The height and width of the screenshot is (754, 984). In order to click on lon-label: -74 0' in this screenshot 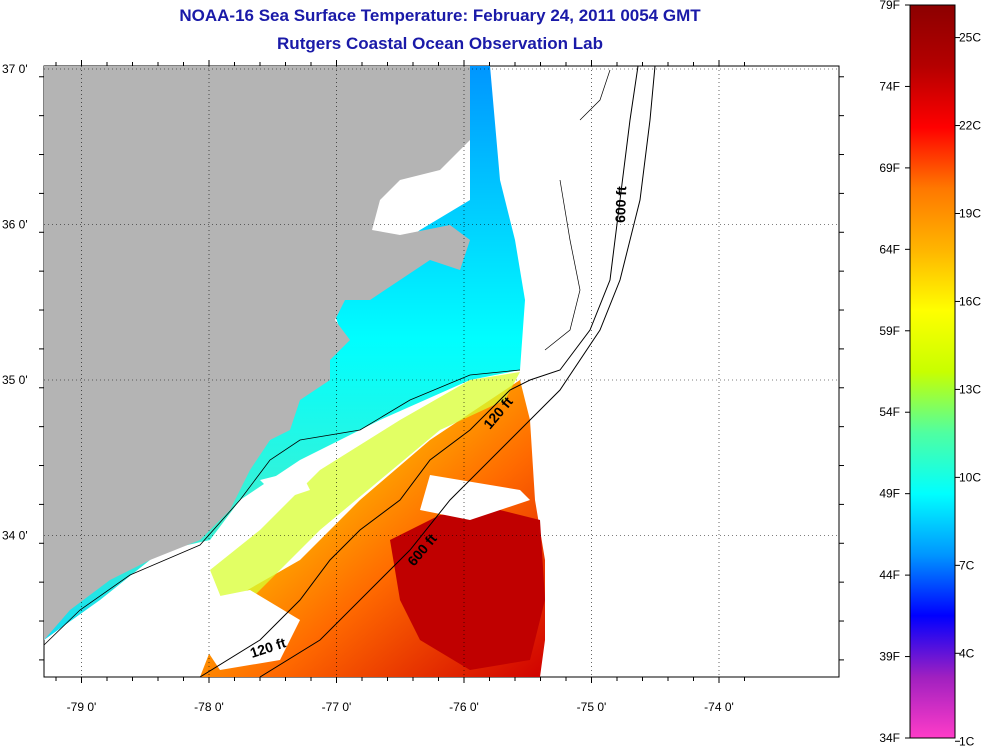, I will do `click(719, 707)`.